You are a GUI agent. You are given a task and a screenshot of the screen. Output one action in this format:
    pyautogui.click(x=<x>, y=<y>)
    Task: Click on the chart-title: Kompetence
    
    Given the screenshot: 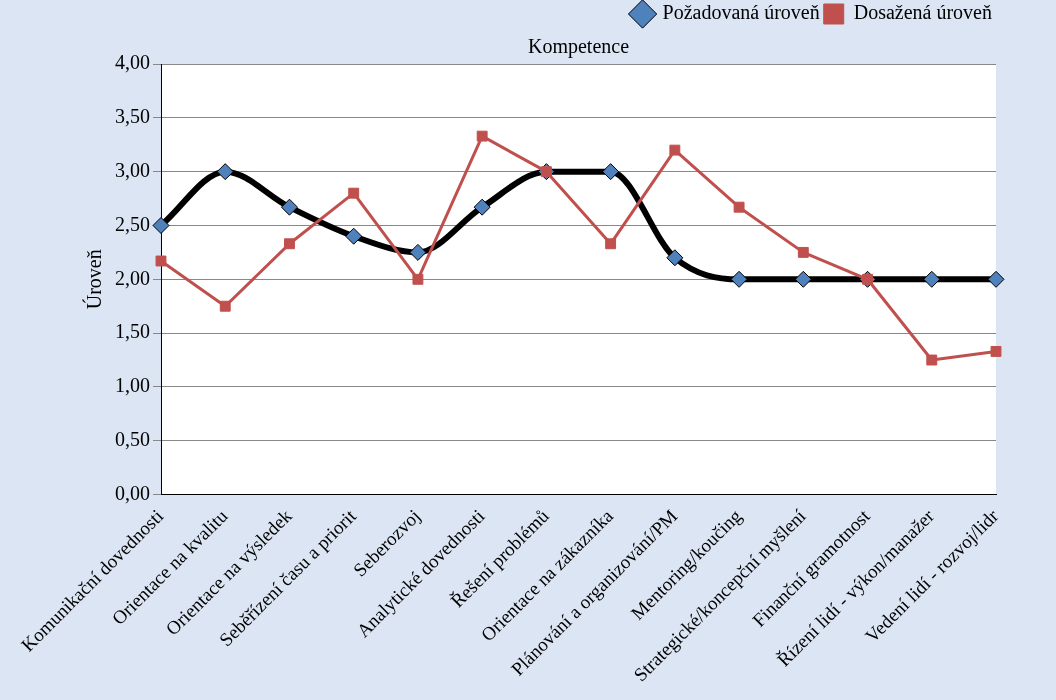 What is the action you would take?
    pyautogui.click(x=578, y=47)
    